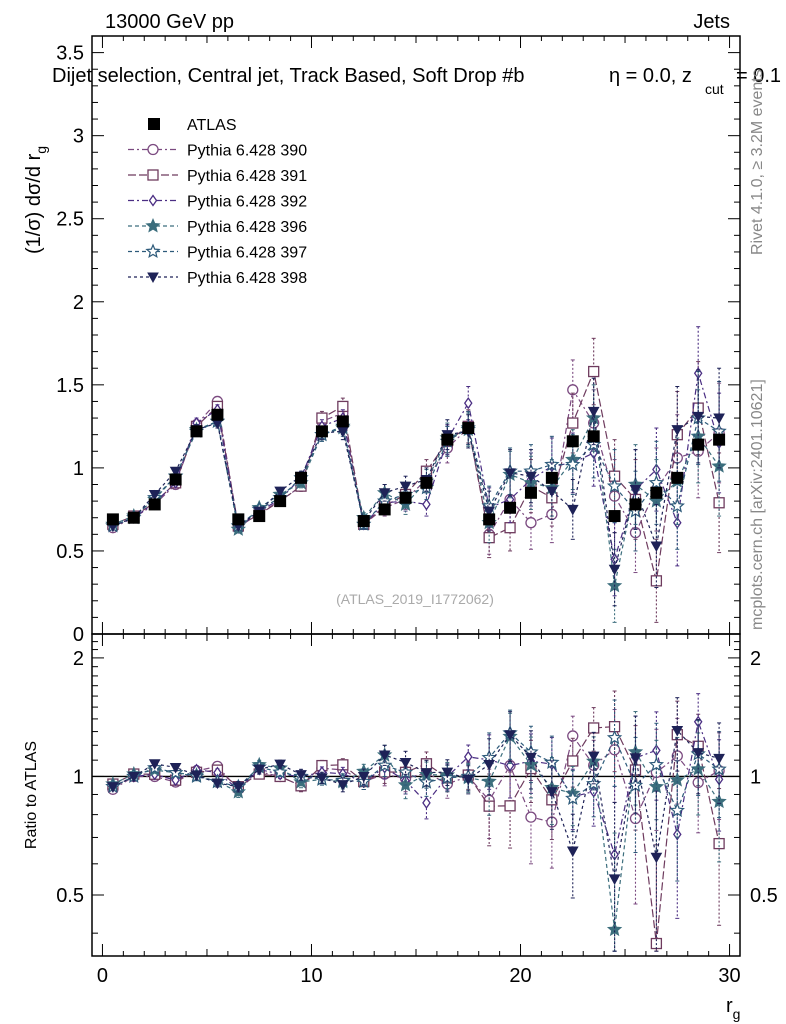 The height and width of the screenshot is (1024, 786). I want to click on legend-label: Pythia 6.428 396, so click(247, 227).